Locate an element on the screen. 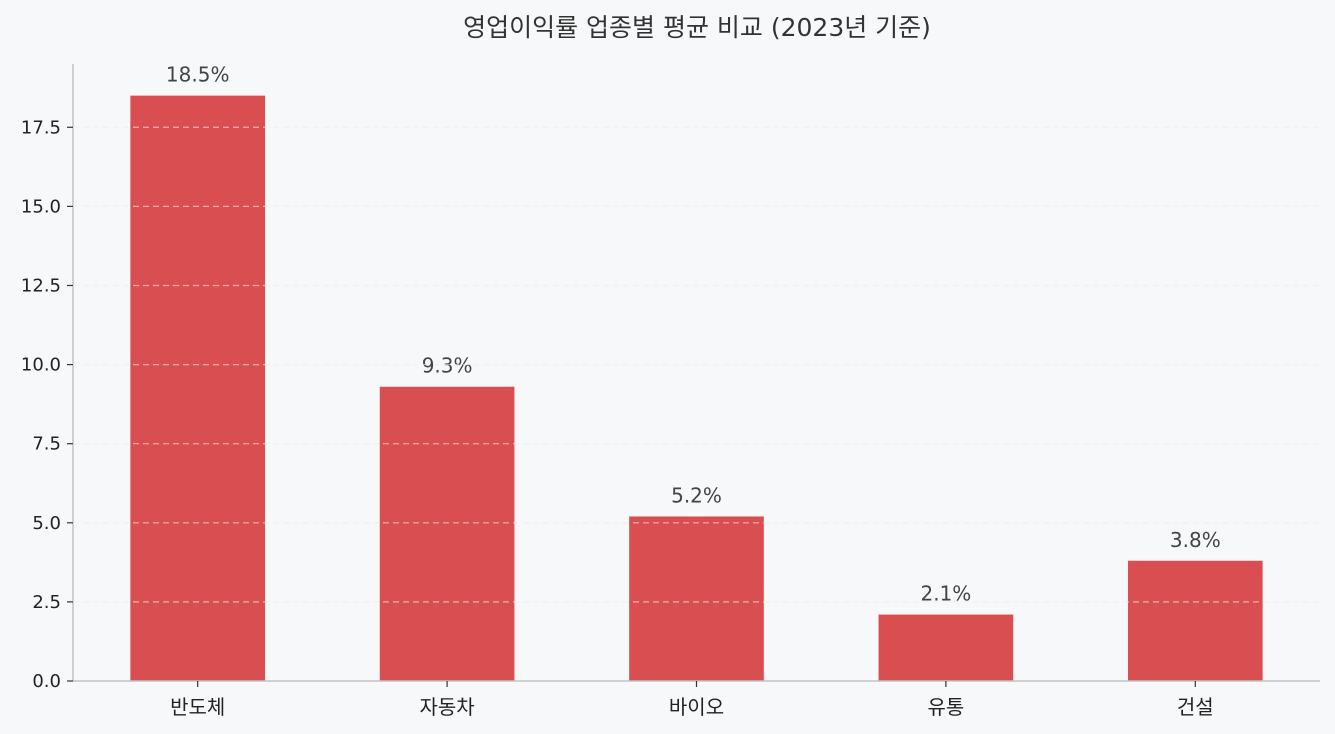  y-tick-label: 7.5 is located at coordinates (46, 444).